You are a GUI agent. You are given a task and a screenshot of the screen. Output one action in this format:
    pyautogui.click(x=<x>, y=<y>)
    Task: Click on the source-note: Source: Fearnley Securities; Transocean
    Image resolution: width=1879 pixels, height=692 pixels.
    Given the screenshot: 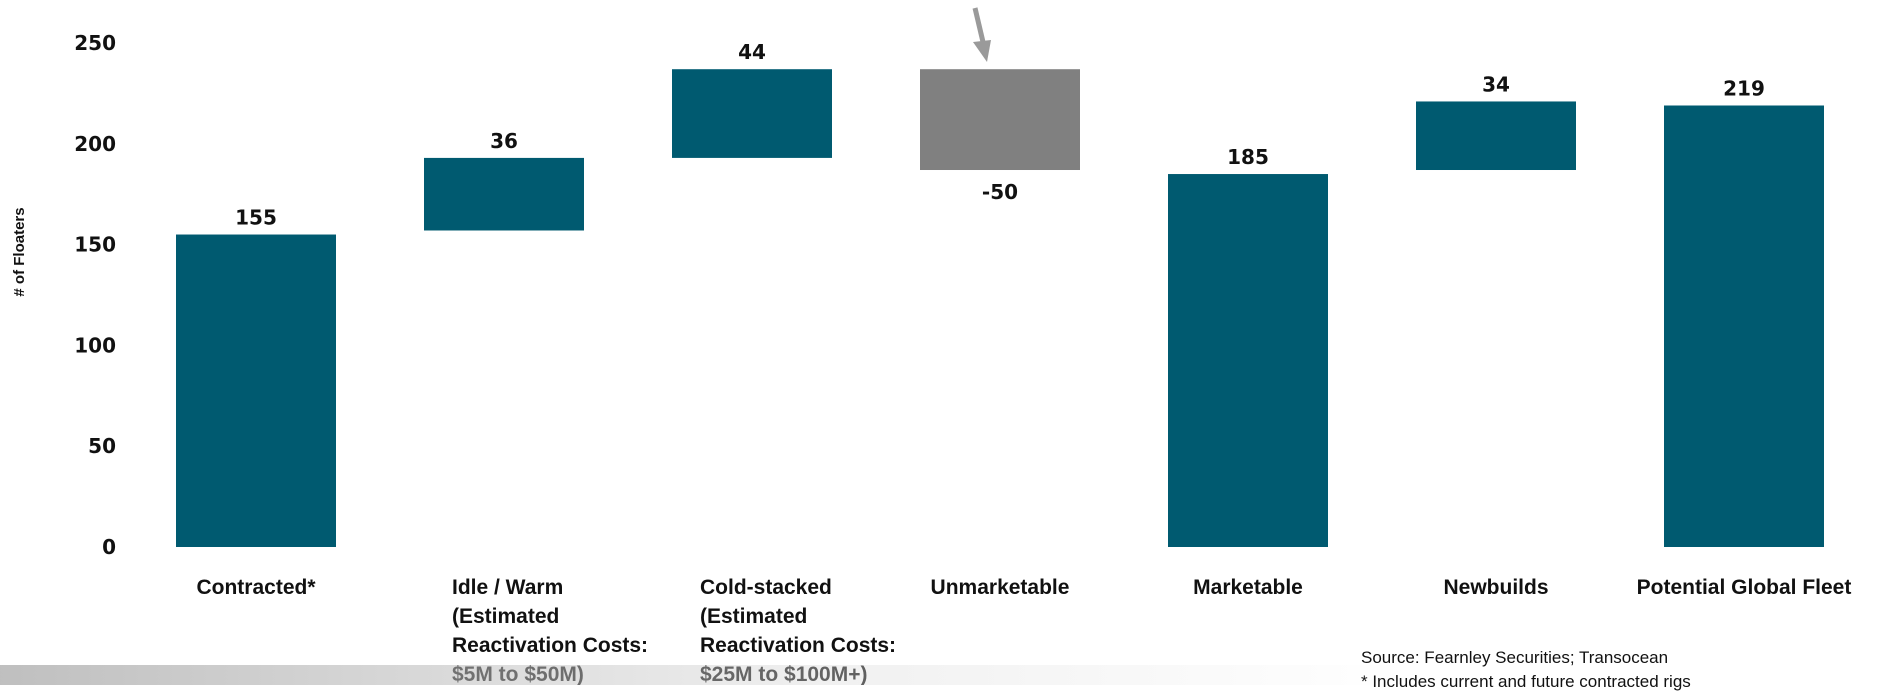 What is the action you would take?
    pyautogui.click(x=1515, y=657)
    